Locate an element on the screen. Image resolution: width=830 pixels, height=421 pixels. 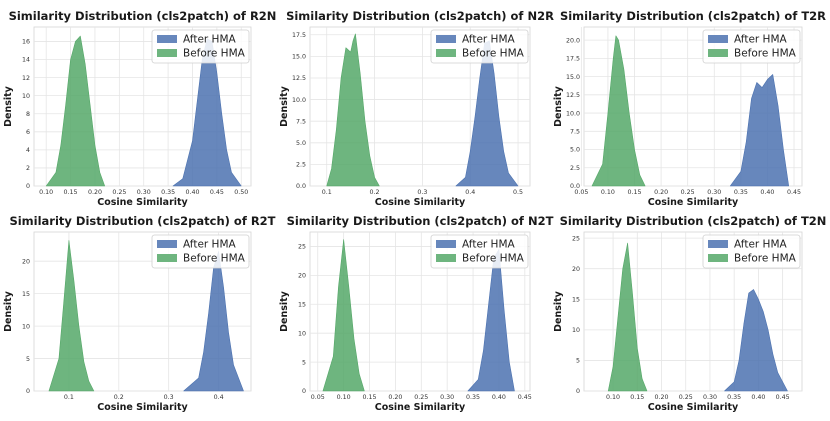
y-tick-label: 12.5 is located at coordinates (299, 78).